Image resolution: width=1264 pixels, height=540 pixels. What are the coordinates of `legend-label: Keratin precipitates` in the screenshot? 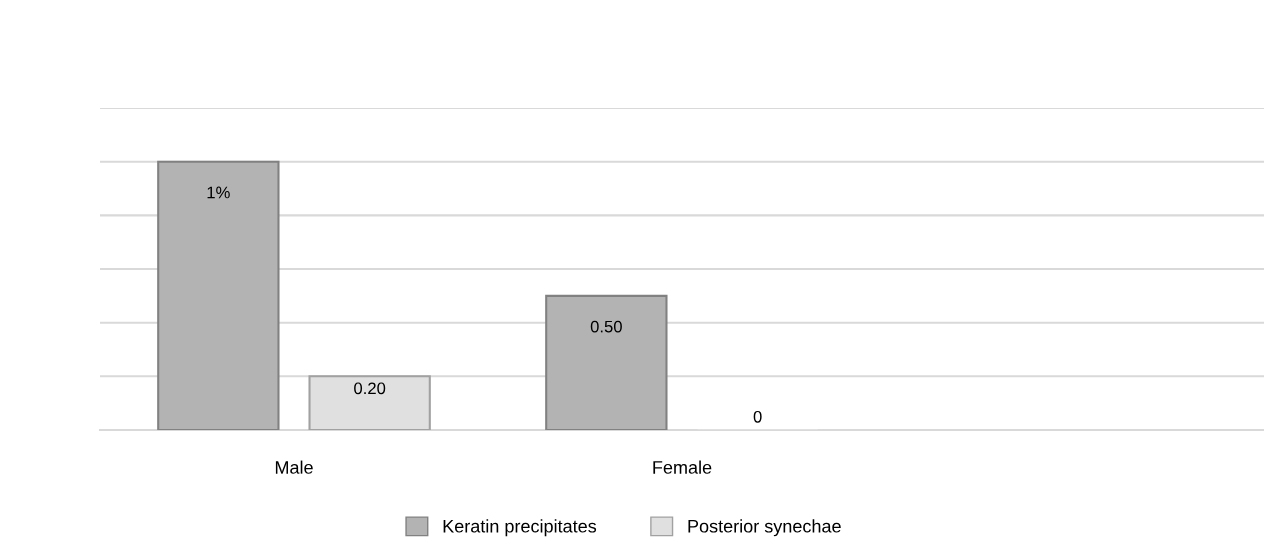 It's located at (520, 528).